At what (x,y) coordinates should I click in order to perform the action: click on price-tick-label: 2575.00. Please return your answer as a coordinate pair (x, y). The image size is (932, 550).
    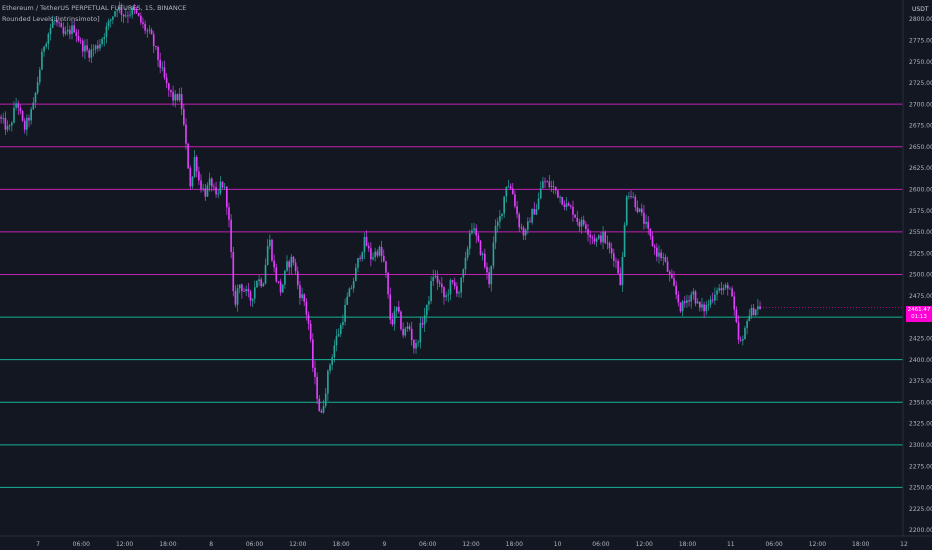
    Looking at the image, I should click on (920, 211).